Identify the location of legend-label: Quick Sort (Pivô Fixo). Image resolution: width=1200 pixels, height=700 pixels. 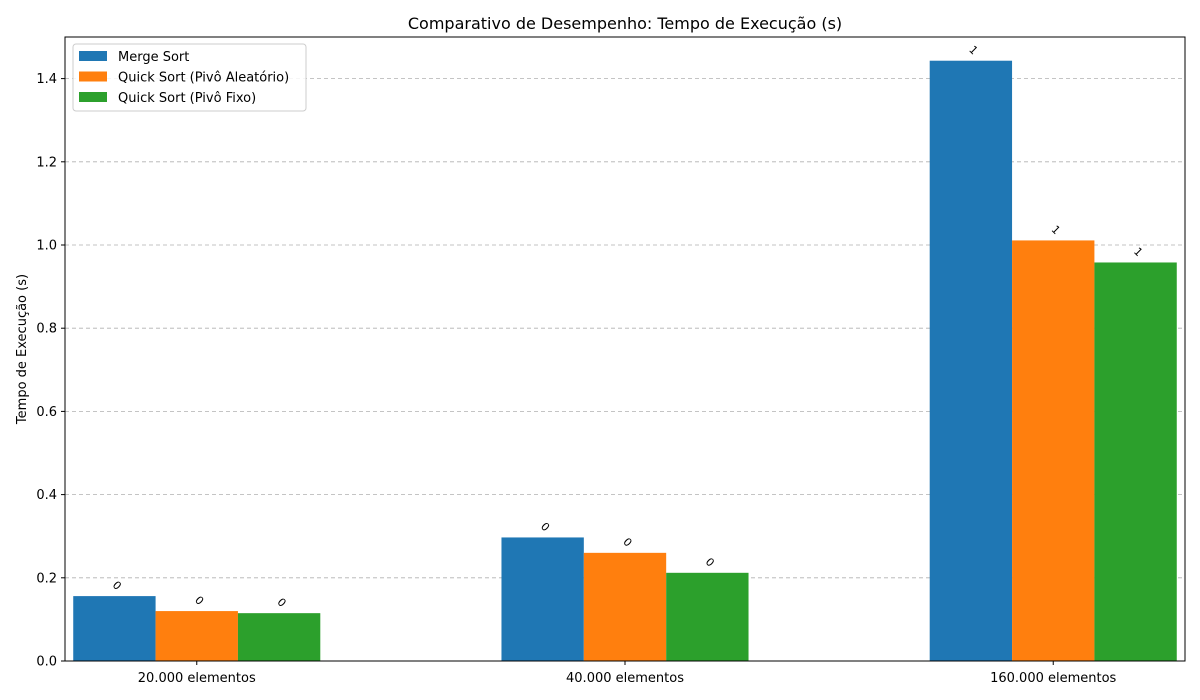
(187, 98).